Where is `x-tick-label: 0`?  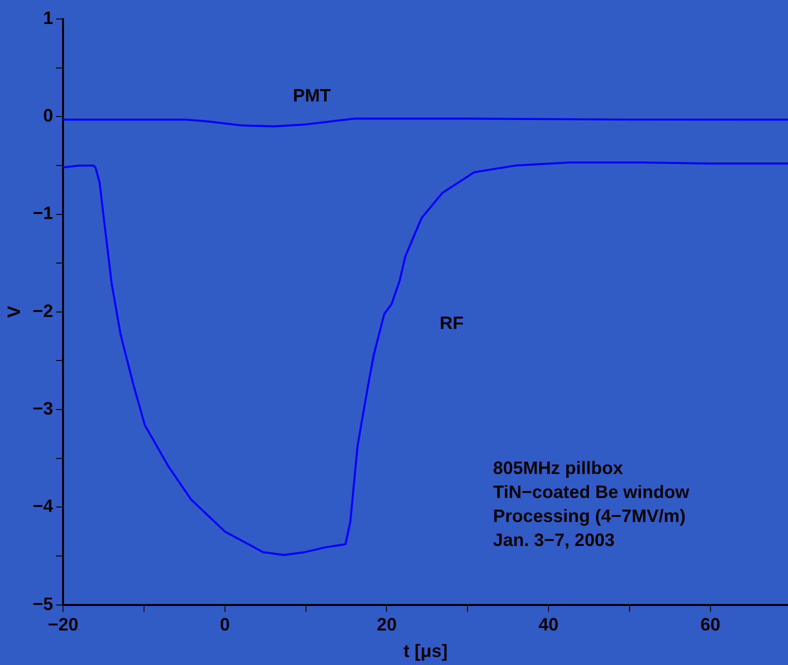
x-tick-label: 0 is located at coordinates (225, 624).